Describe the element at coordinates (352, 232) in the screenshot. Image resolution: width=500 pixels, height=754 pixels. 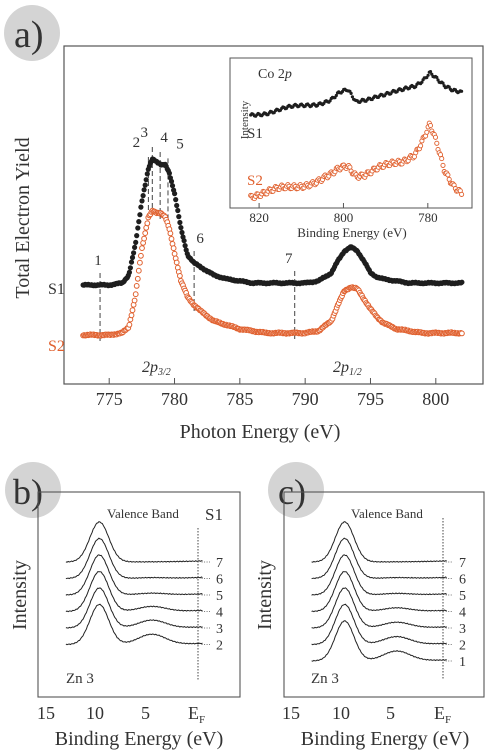
I see `inset-x-axis-label: Binding Energy (eV)` at that location.